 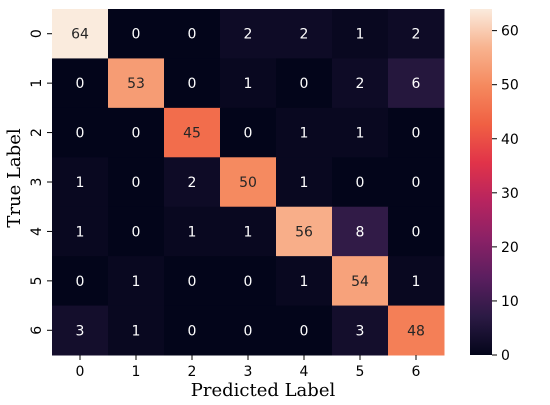 I want to click on cell-value-2-0: 0, so click(x=80, y=134).